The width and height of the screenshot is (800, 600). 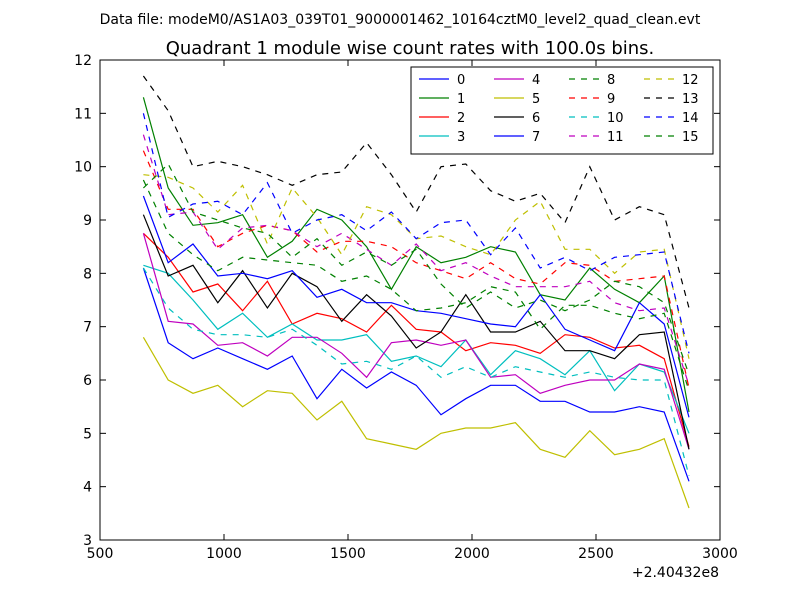 What do you see at coordinates (611, 99) in the screenshot?
I see `legend-label-9: 9` at bounding box center [611, 99].